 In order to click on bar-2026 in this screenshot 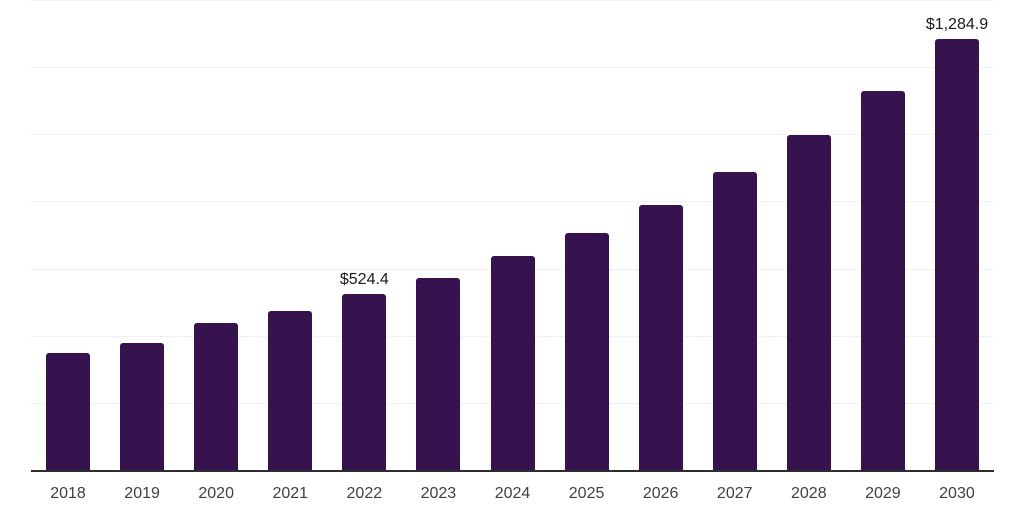, I will do `click(660, 337)`.